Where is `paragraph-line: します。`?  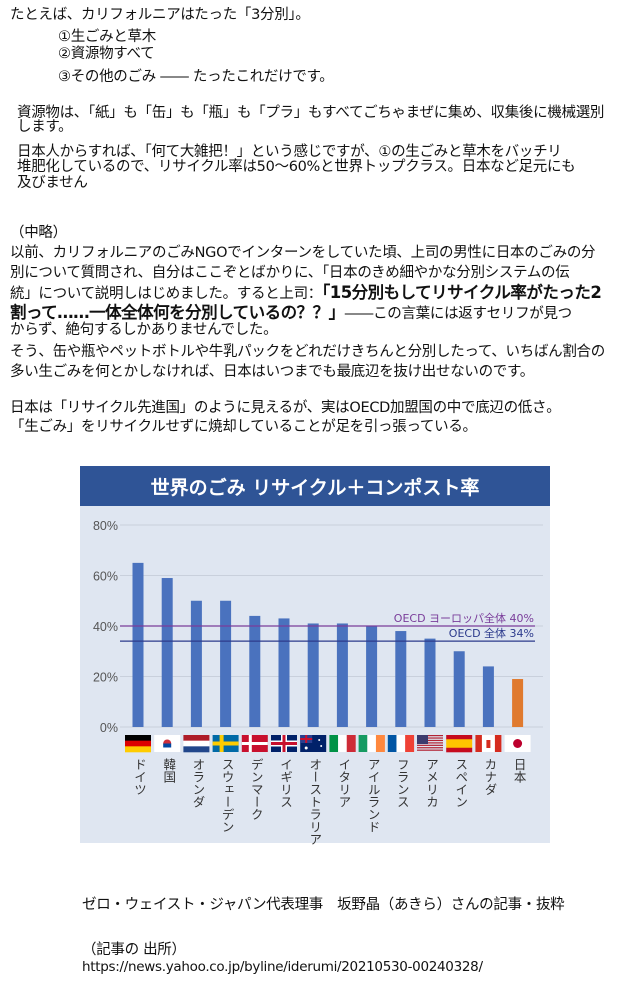
paragraph-line: します。 is located at coordinates (45, 127).